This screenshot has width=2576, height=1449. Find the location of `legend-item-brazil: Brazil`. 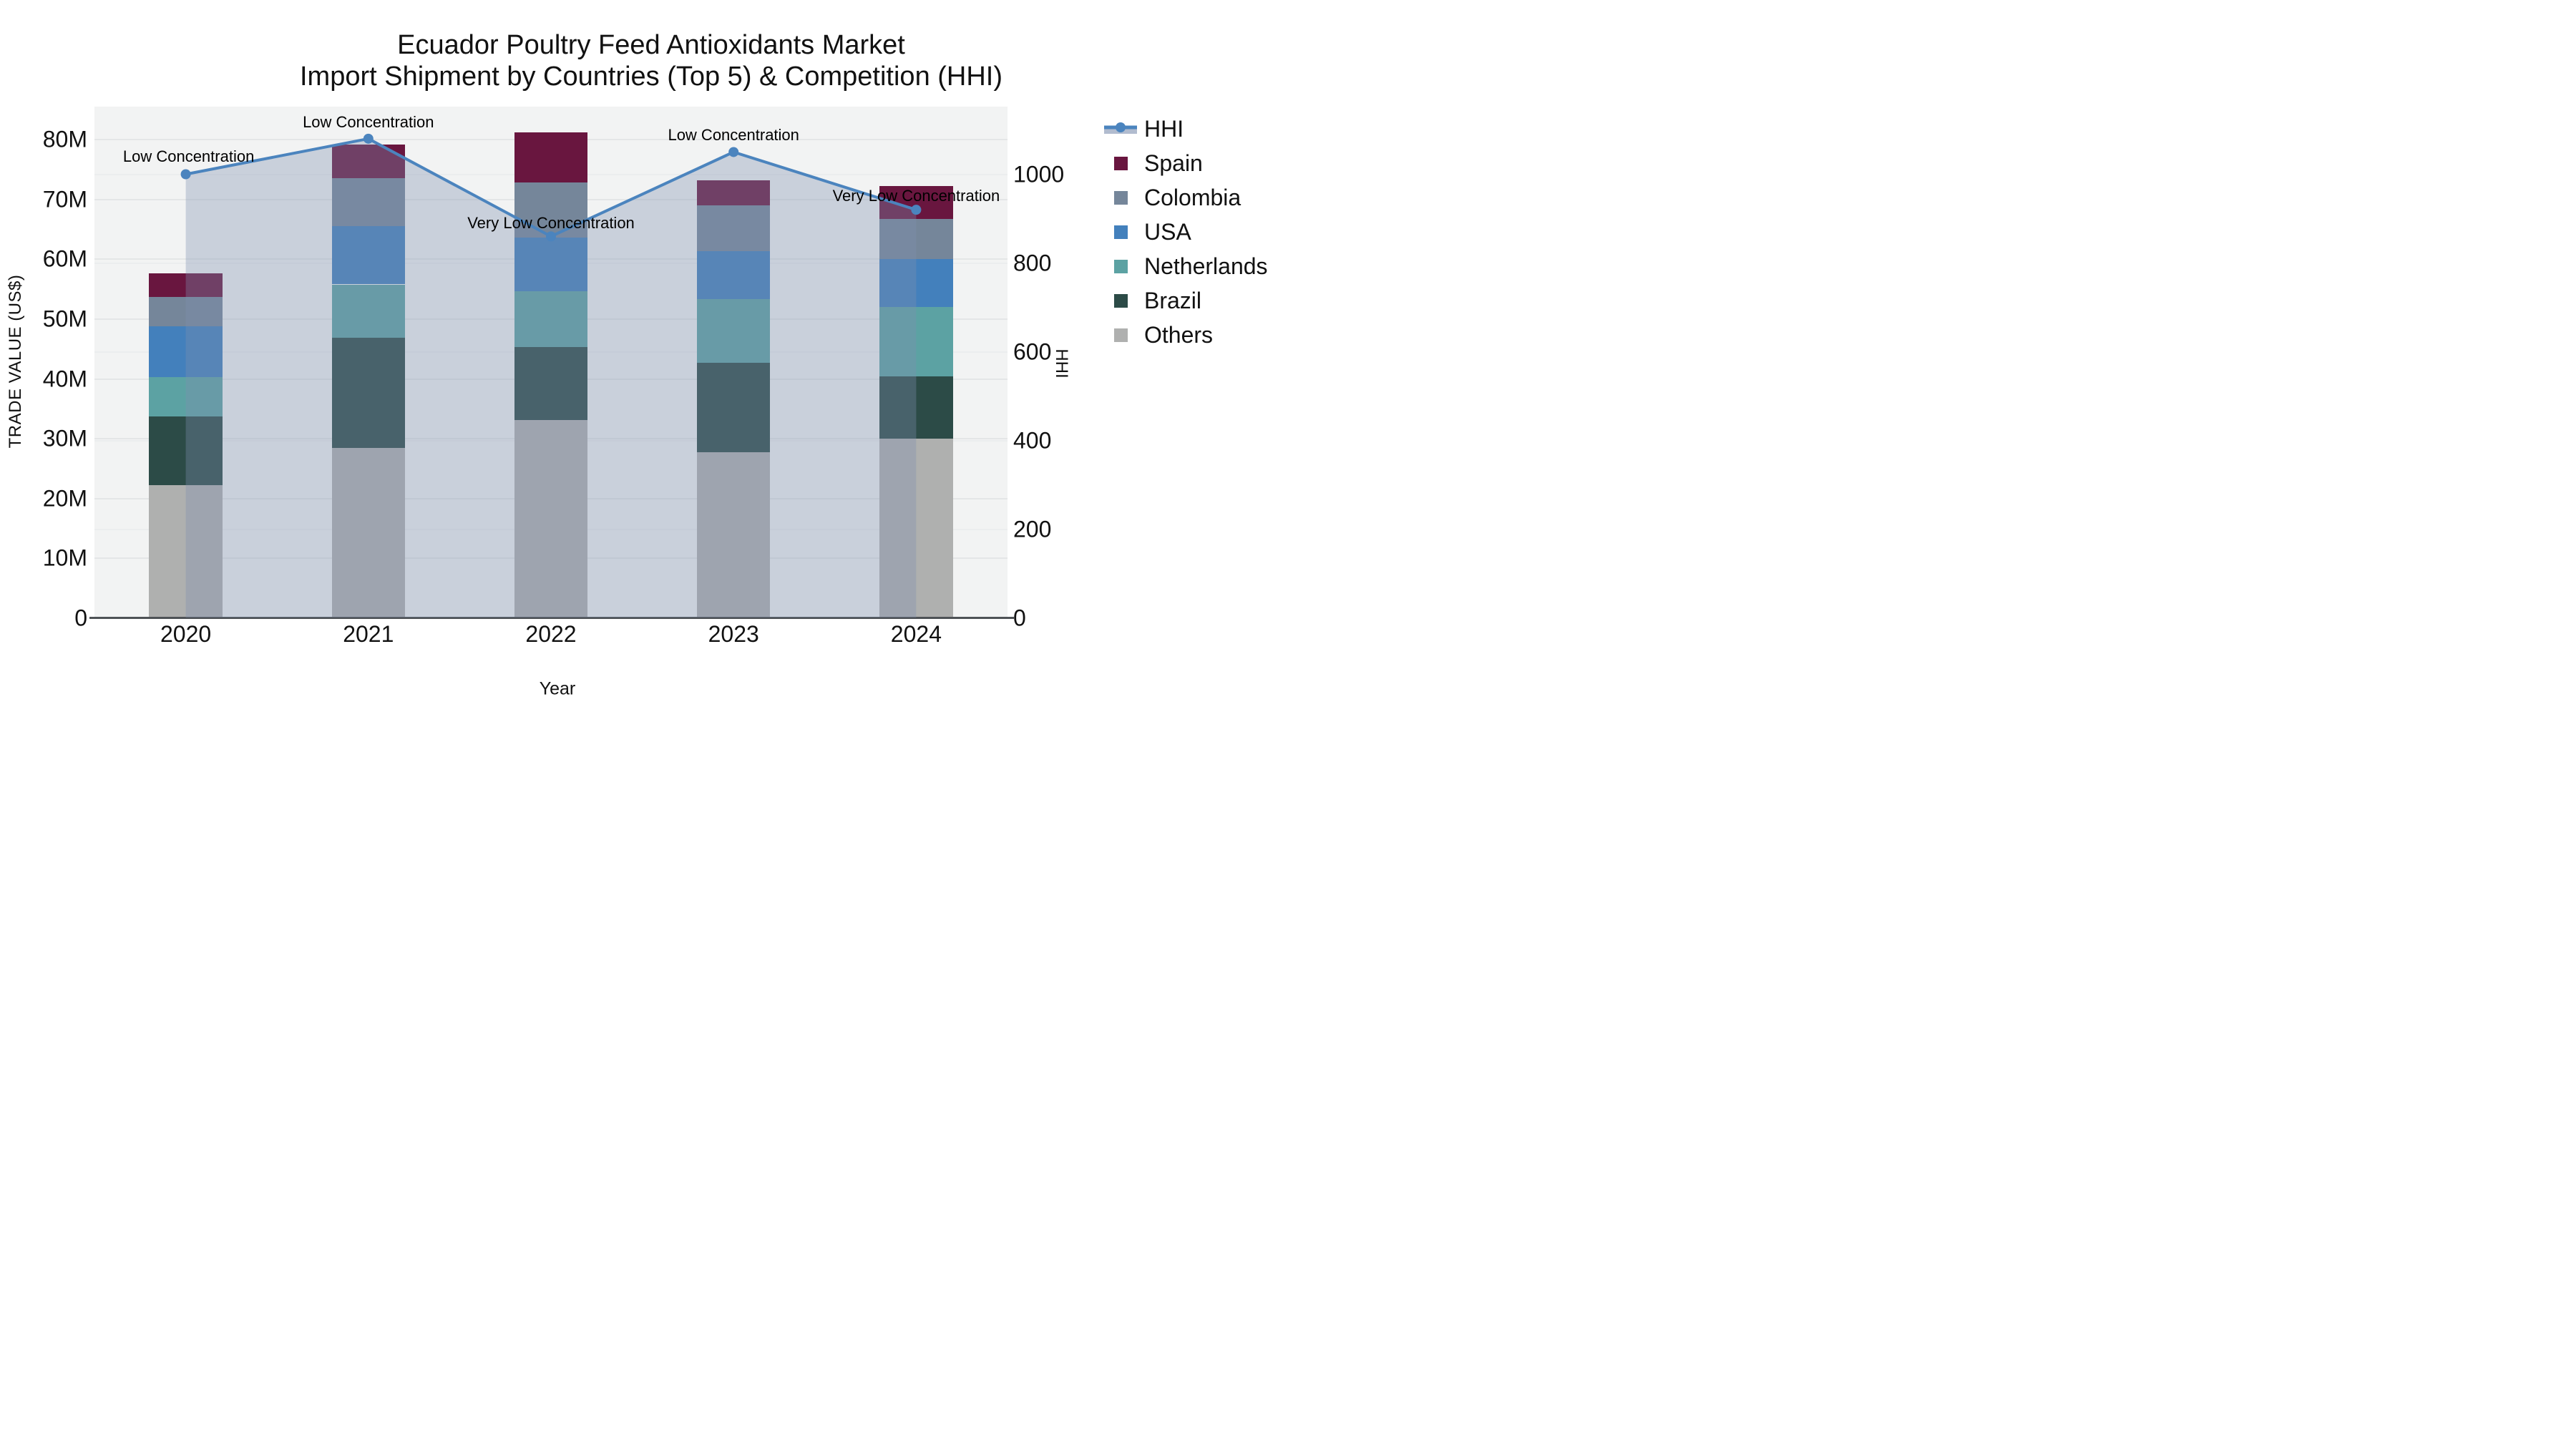

legend-item-brazil: Brazil is located at coordinates (1186, 300).